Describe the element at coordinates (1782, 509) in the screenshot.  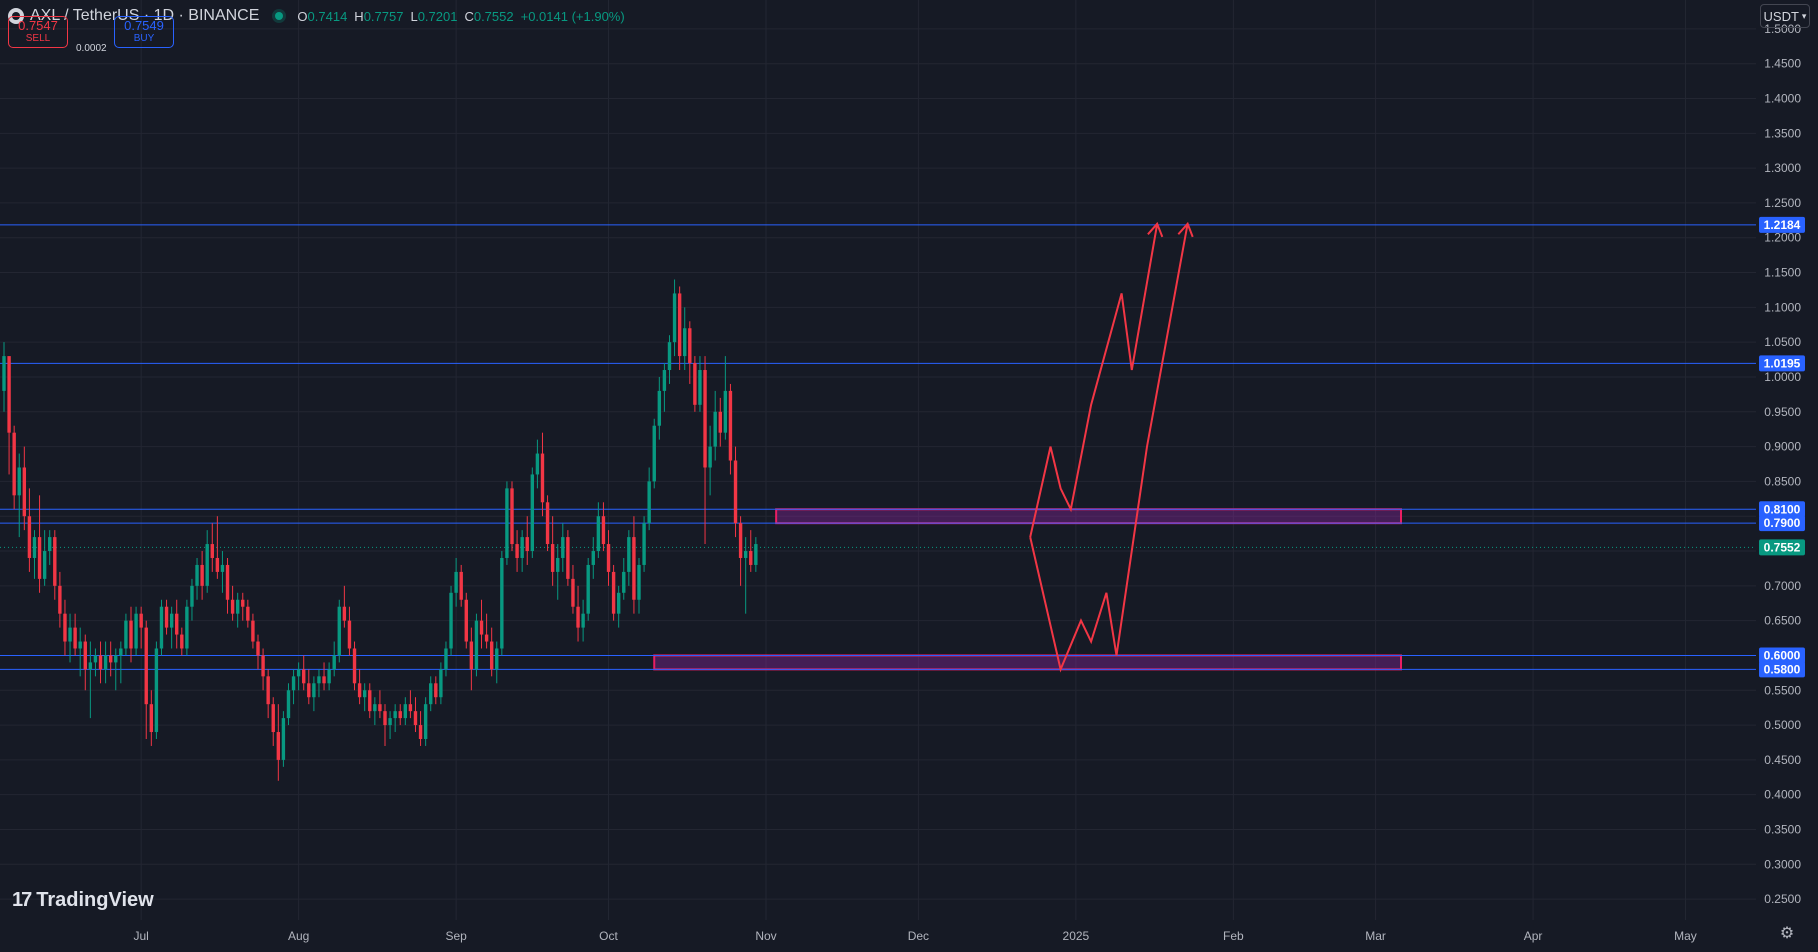
I see `level-price-label: 0.8100` at that location.